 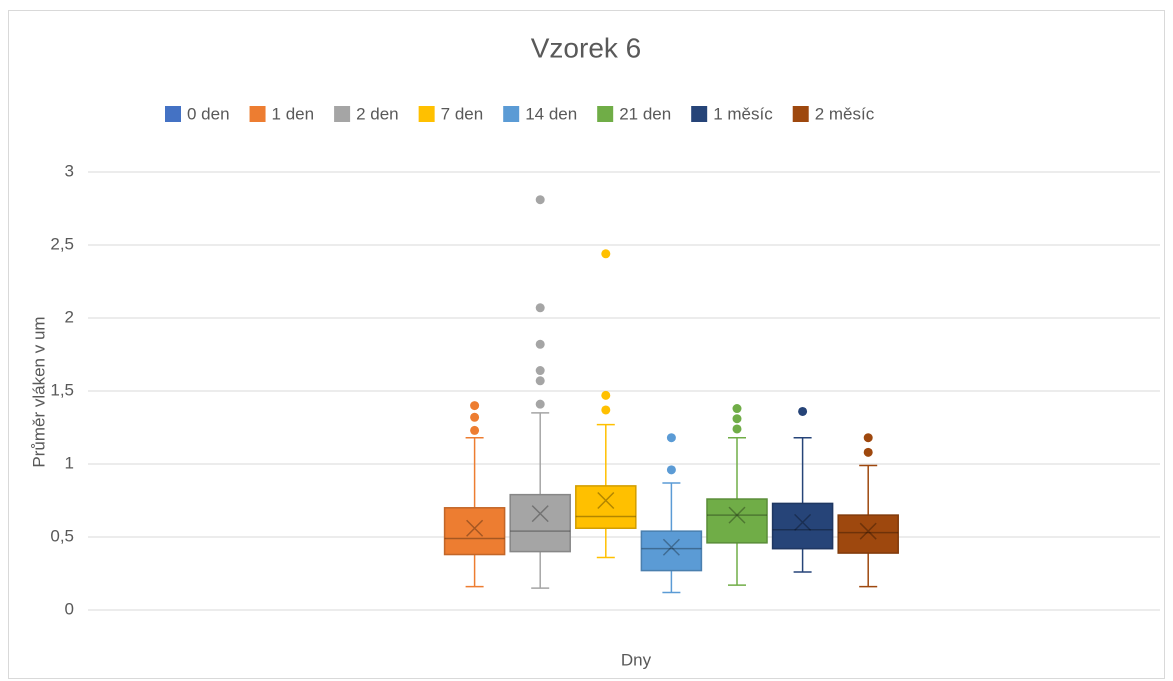 What do you see at coordinates (38, 391) in the screenshot?
I see `y-axis-title: Průměr vláken v um` at bounding box center [38, 391].